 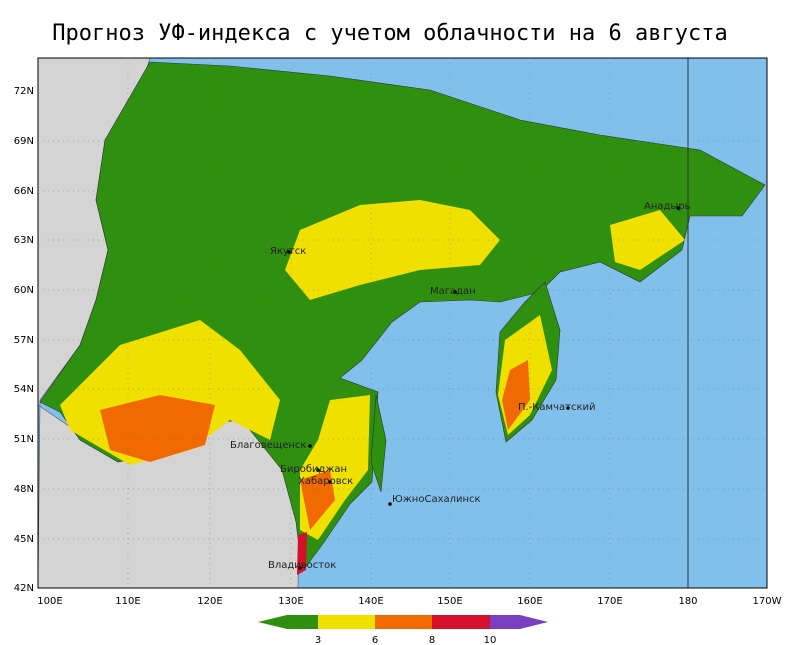 I want to click on longitude-label: 100E, so click(x=49, y=601).